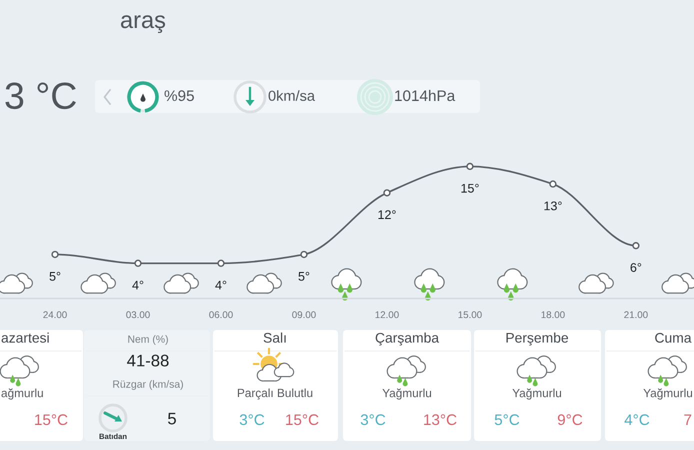 The image size is (694, 450). I want to click on x-tick-label: 18.00, so click(553, 314).